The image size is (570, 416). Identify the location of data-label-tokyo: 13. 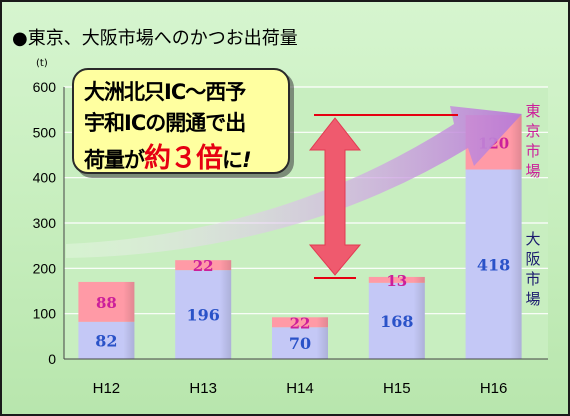
(396, 281).